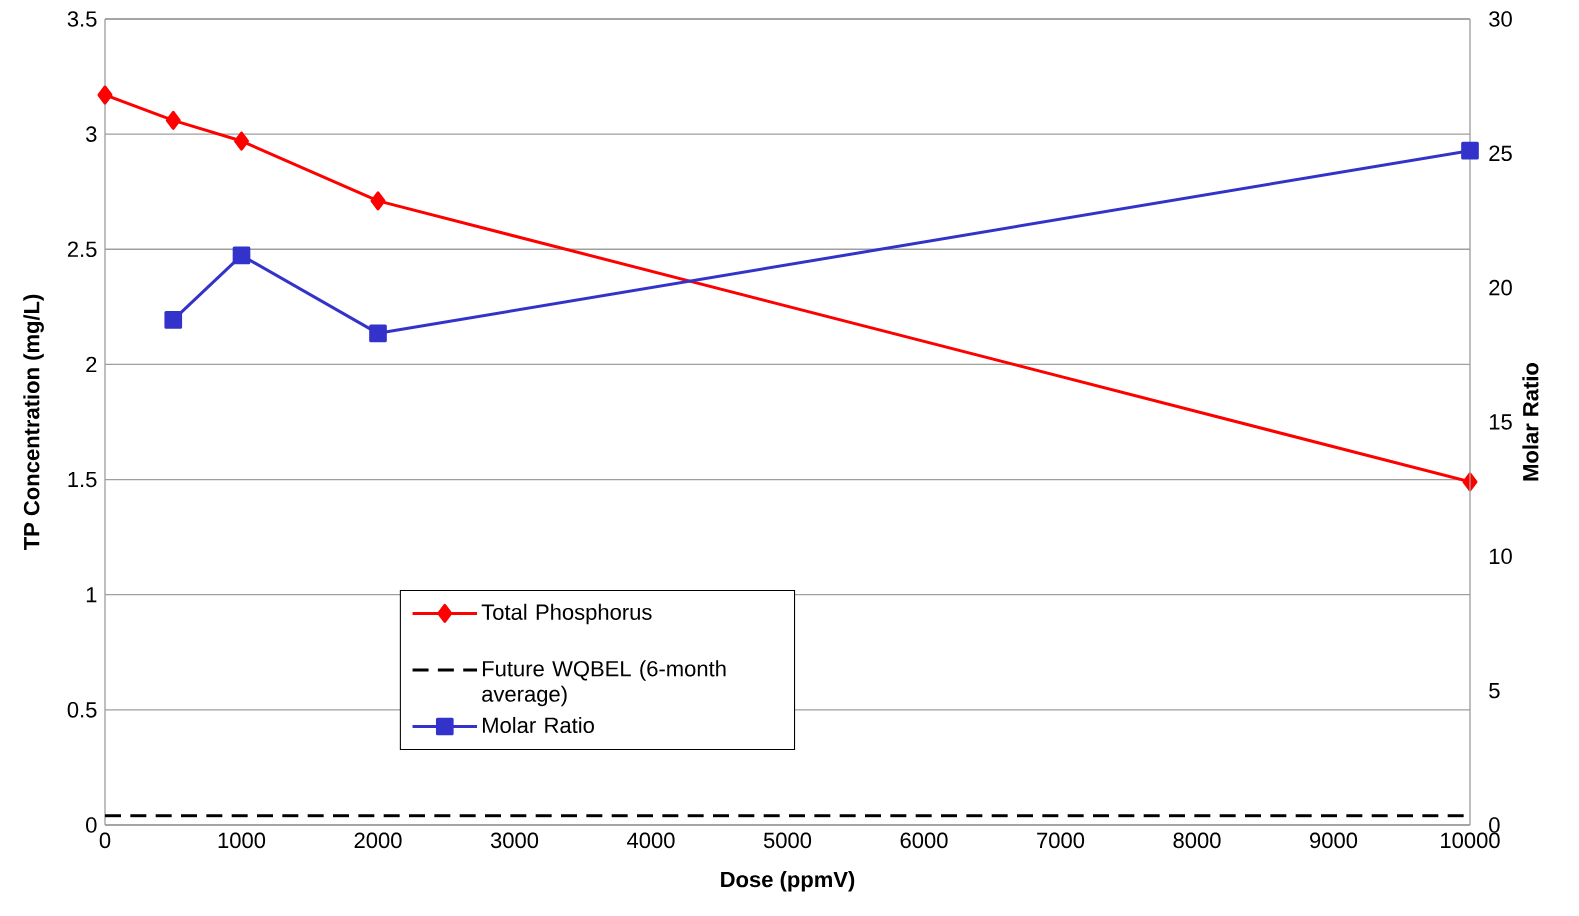 Image resolution: width=1579 pixels, height=916 pixels. I want to click on x-axis-title: Dose (ppmV), so click(788, 881).